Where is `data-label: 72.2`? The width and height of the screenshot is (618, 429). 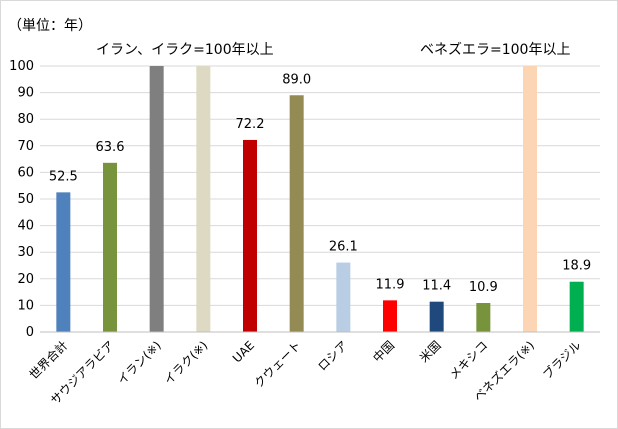 data-label: 72.2 is located at coordinates (250, 124).